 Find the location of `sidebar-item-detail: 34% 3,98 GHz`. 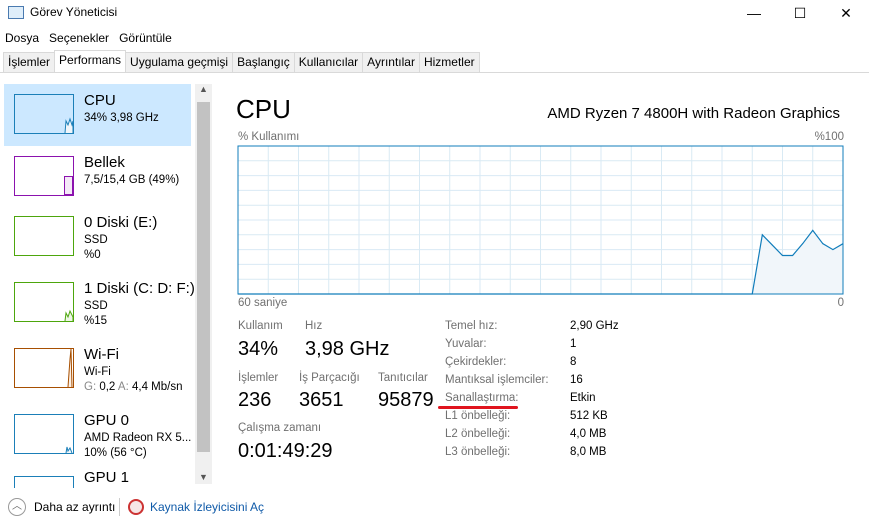

sidebar-item-detail: 34% 3,98 GHz is located at coordinates (121, 118).